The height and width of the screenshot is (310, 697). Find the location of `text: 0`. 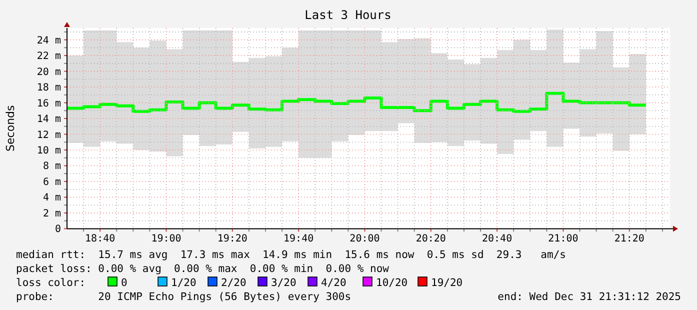

text: 0 is located at coordinates (124, 283).